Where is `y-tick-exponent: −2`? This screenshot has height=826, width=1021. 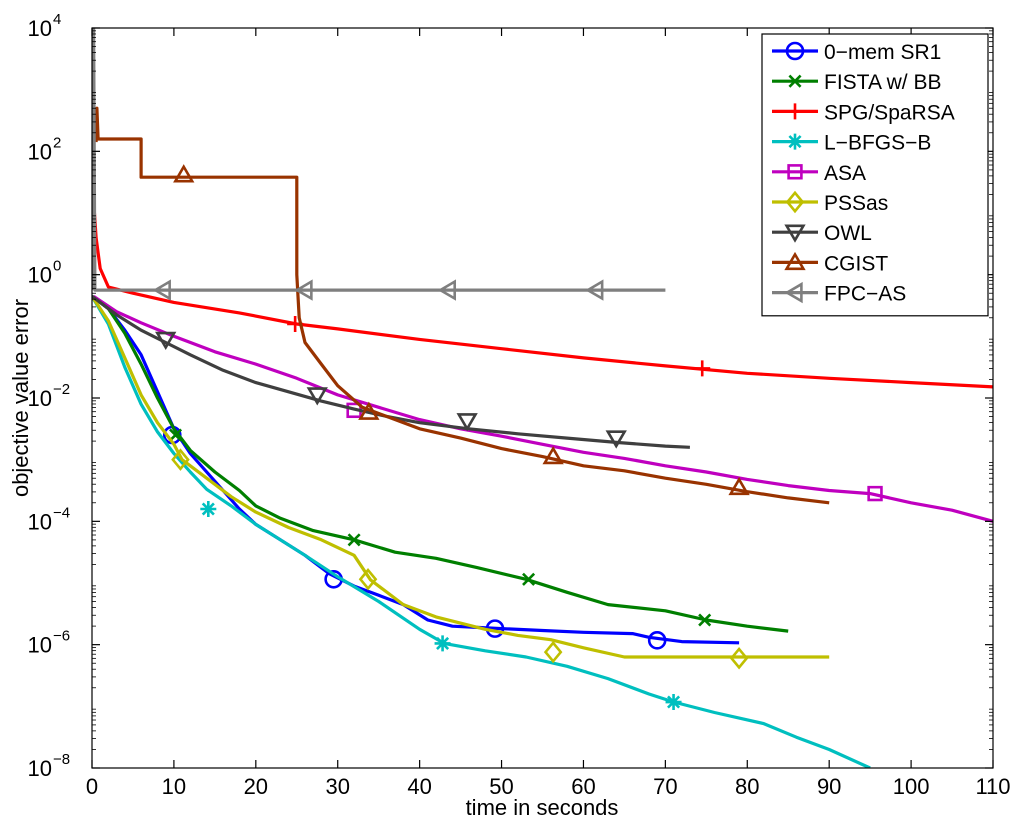
y-tick-exponent: −2 is located at coordinates (61, 389).